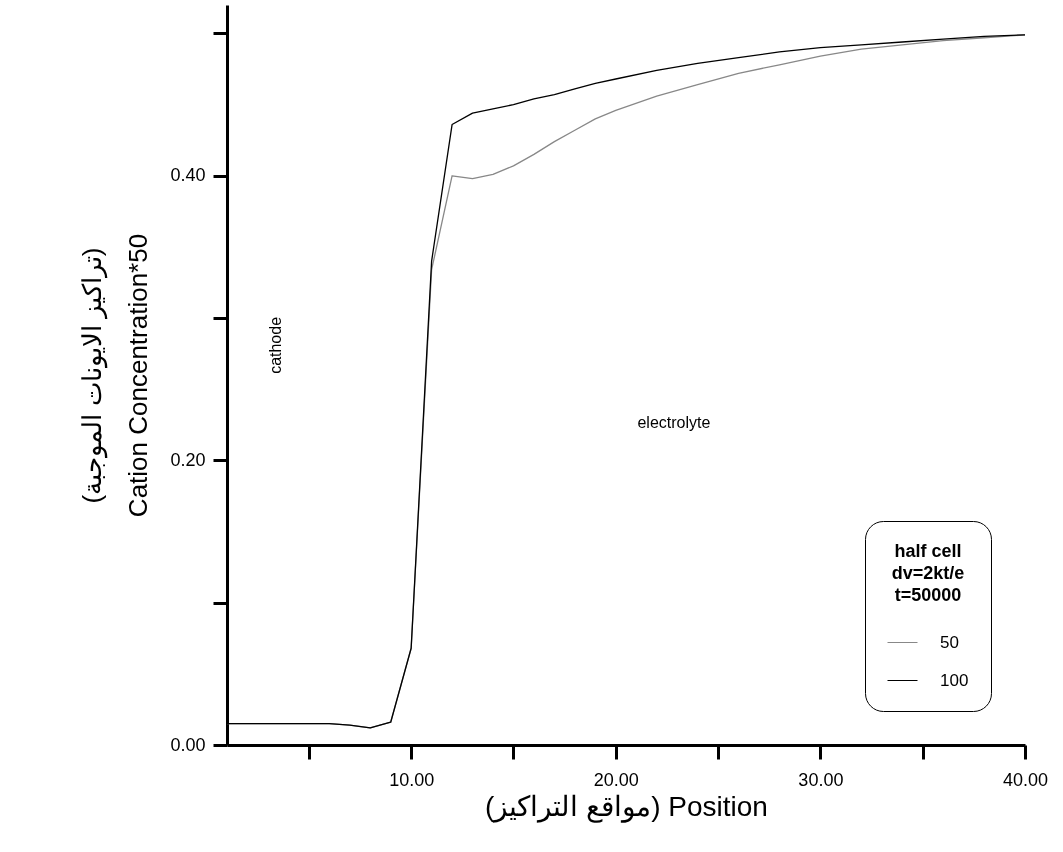 The image size is (1063, 852). I want to click on x-tick-label: 20.00, so click(616, 779).